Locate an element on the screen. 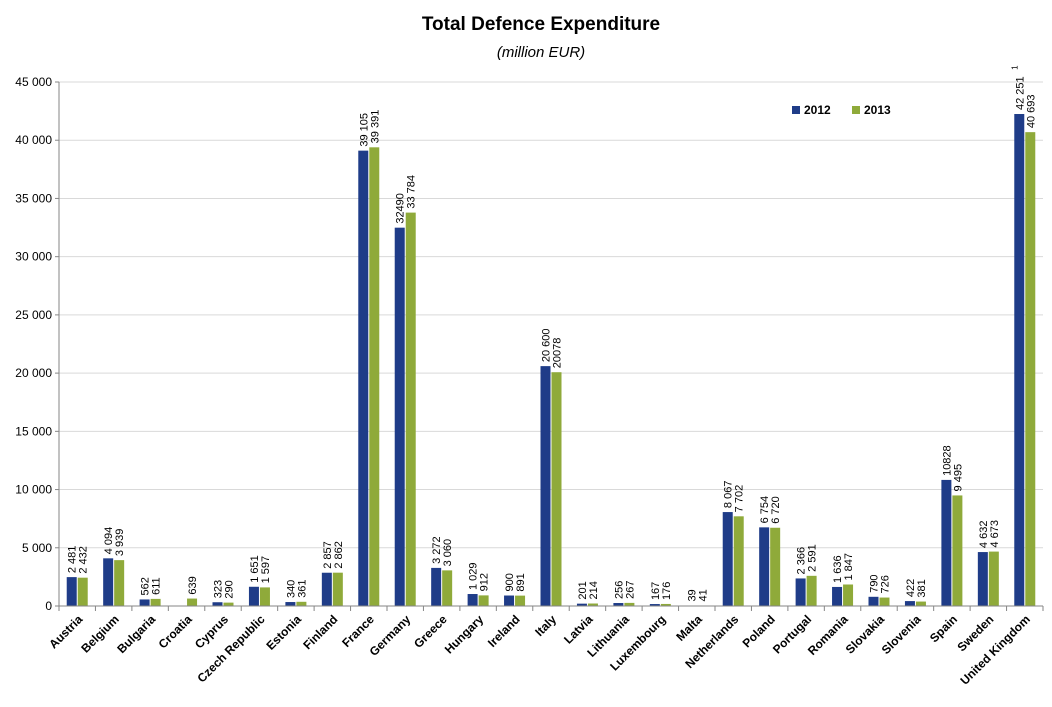  data-label: 790 is located at coordinates (875, 583).